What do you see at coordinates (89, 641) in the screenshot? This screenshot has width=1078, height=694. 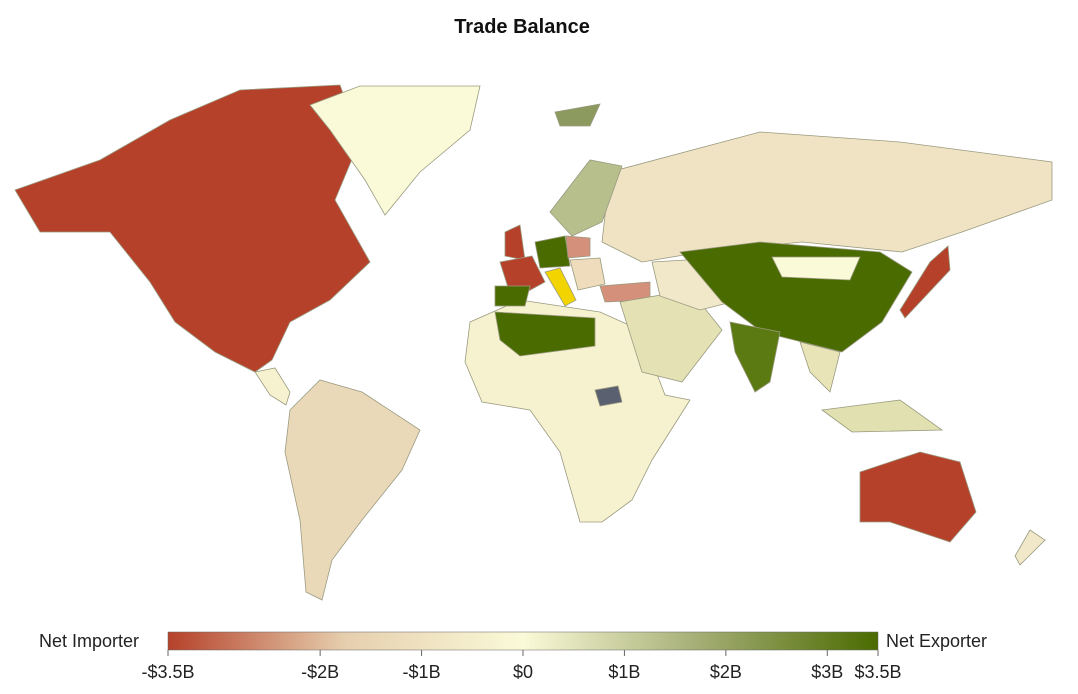 I see `legend-left-label: Net Importer` at bounding box center [89, 641].